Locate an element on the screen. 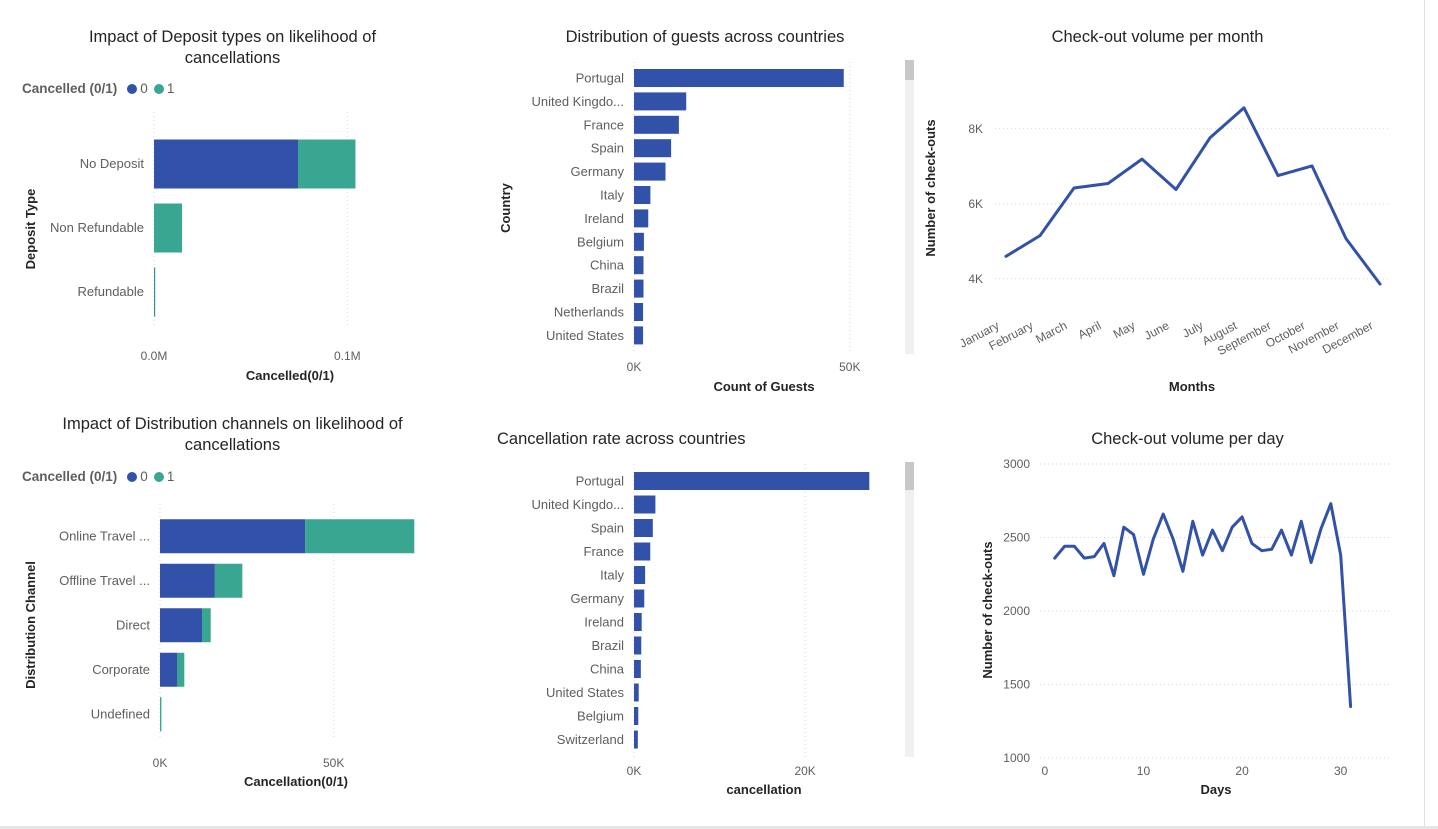 The image size is (1438, 829). guests-x-tick-label: 50K is located at coordinates (849, 367).